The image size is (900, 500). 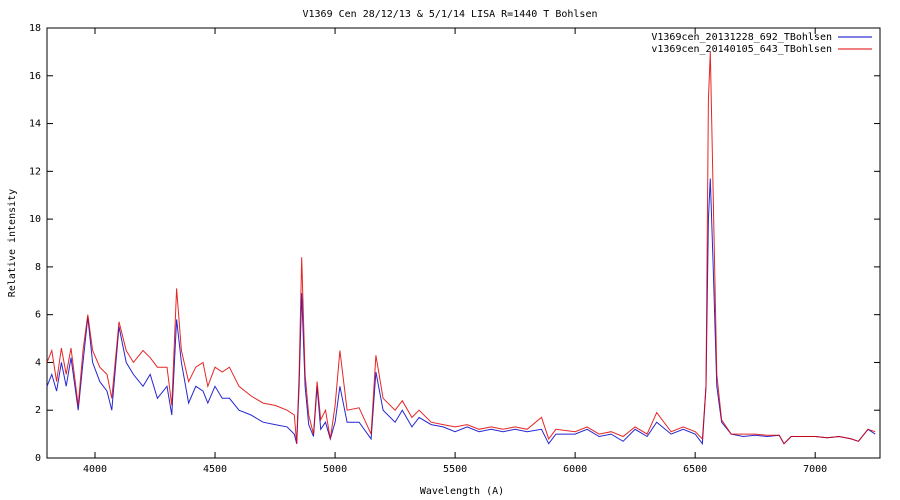 I want to click on y-tick-label: 10, so click(x=35, y=219).